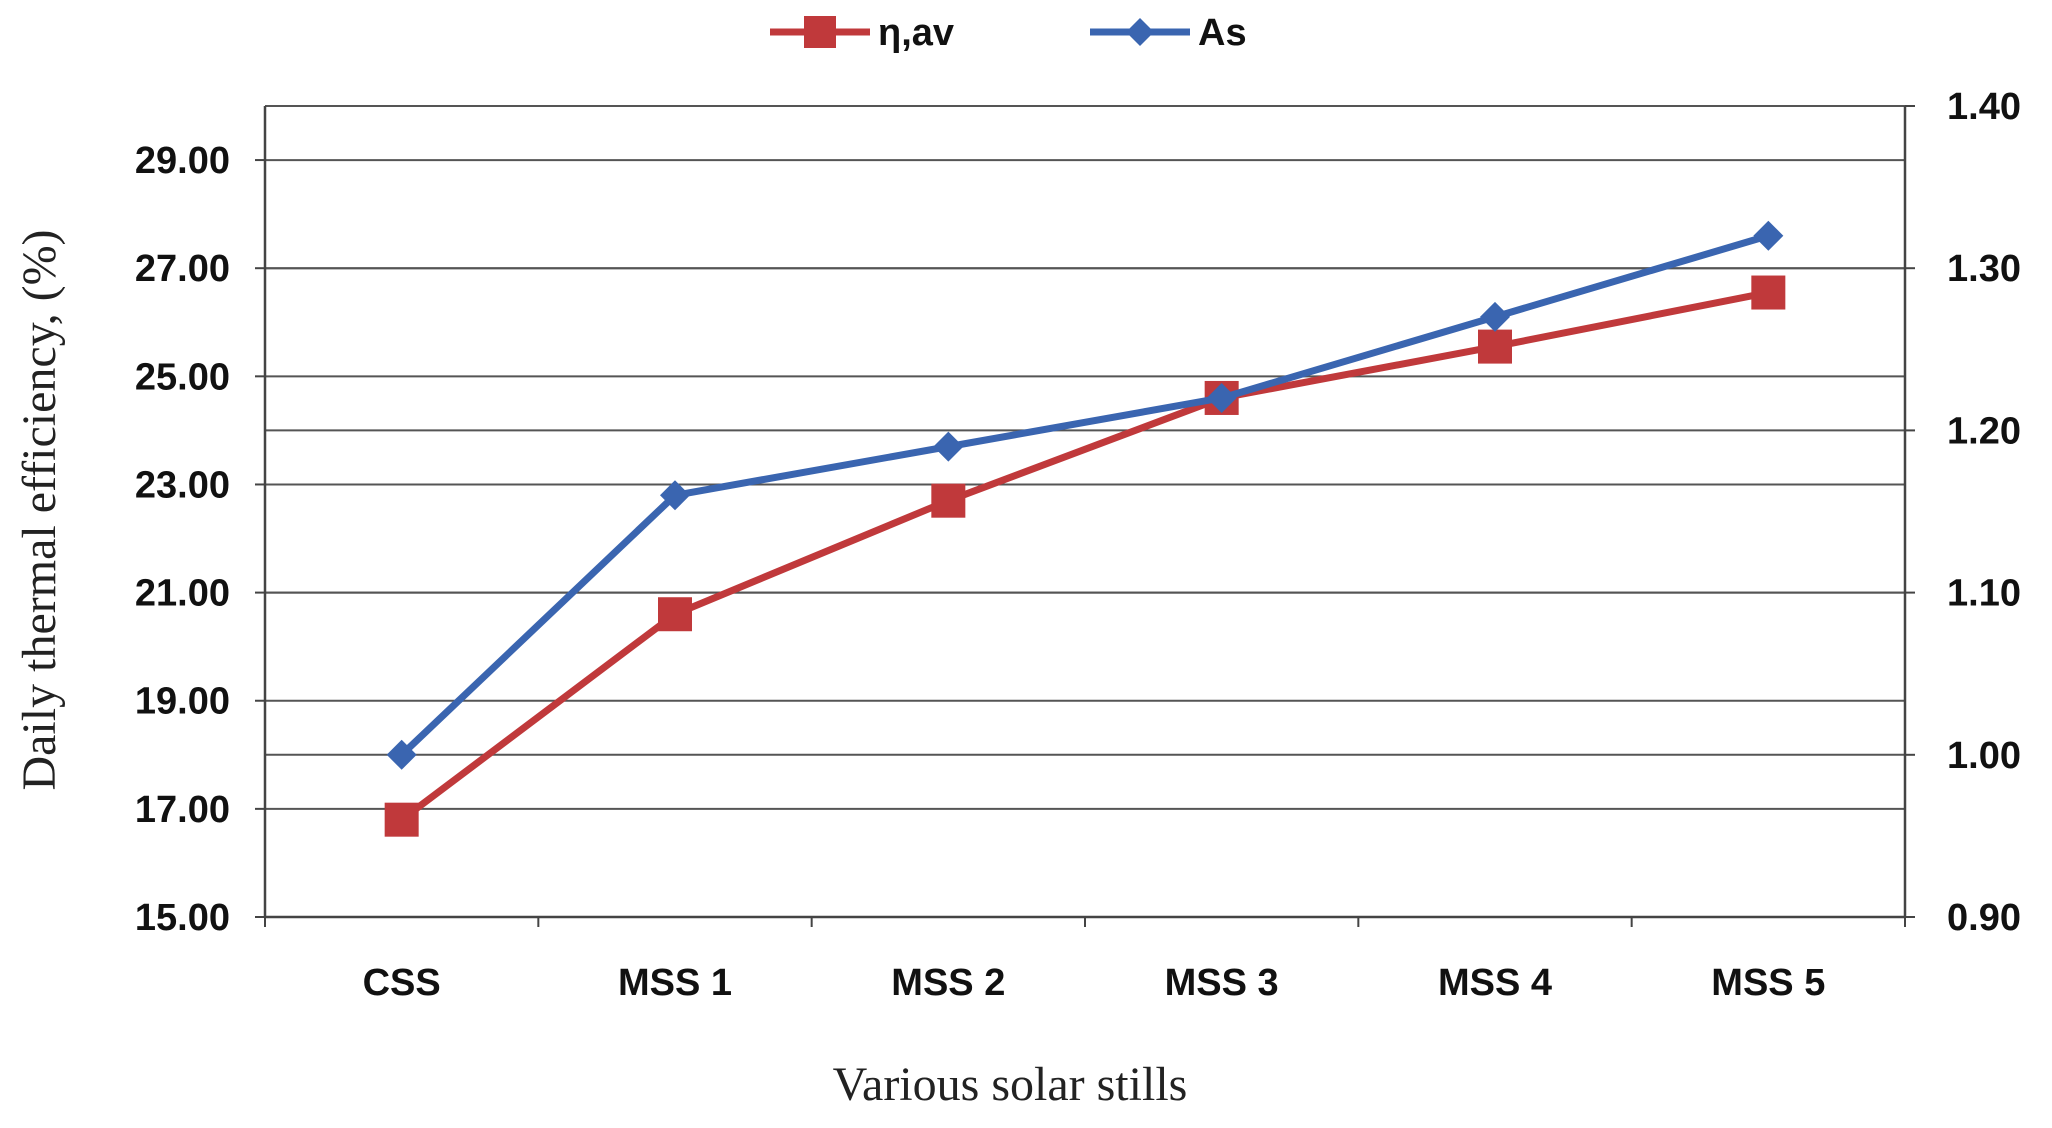 The width and height of the screenshot is (2052, 1128). What do you see at coordinates (916, 33) in the screenshot?
I see `legend-label-1: η,av` at bounding box center [916, 33].